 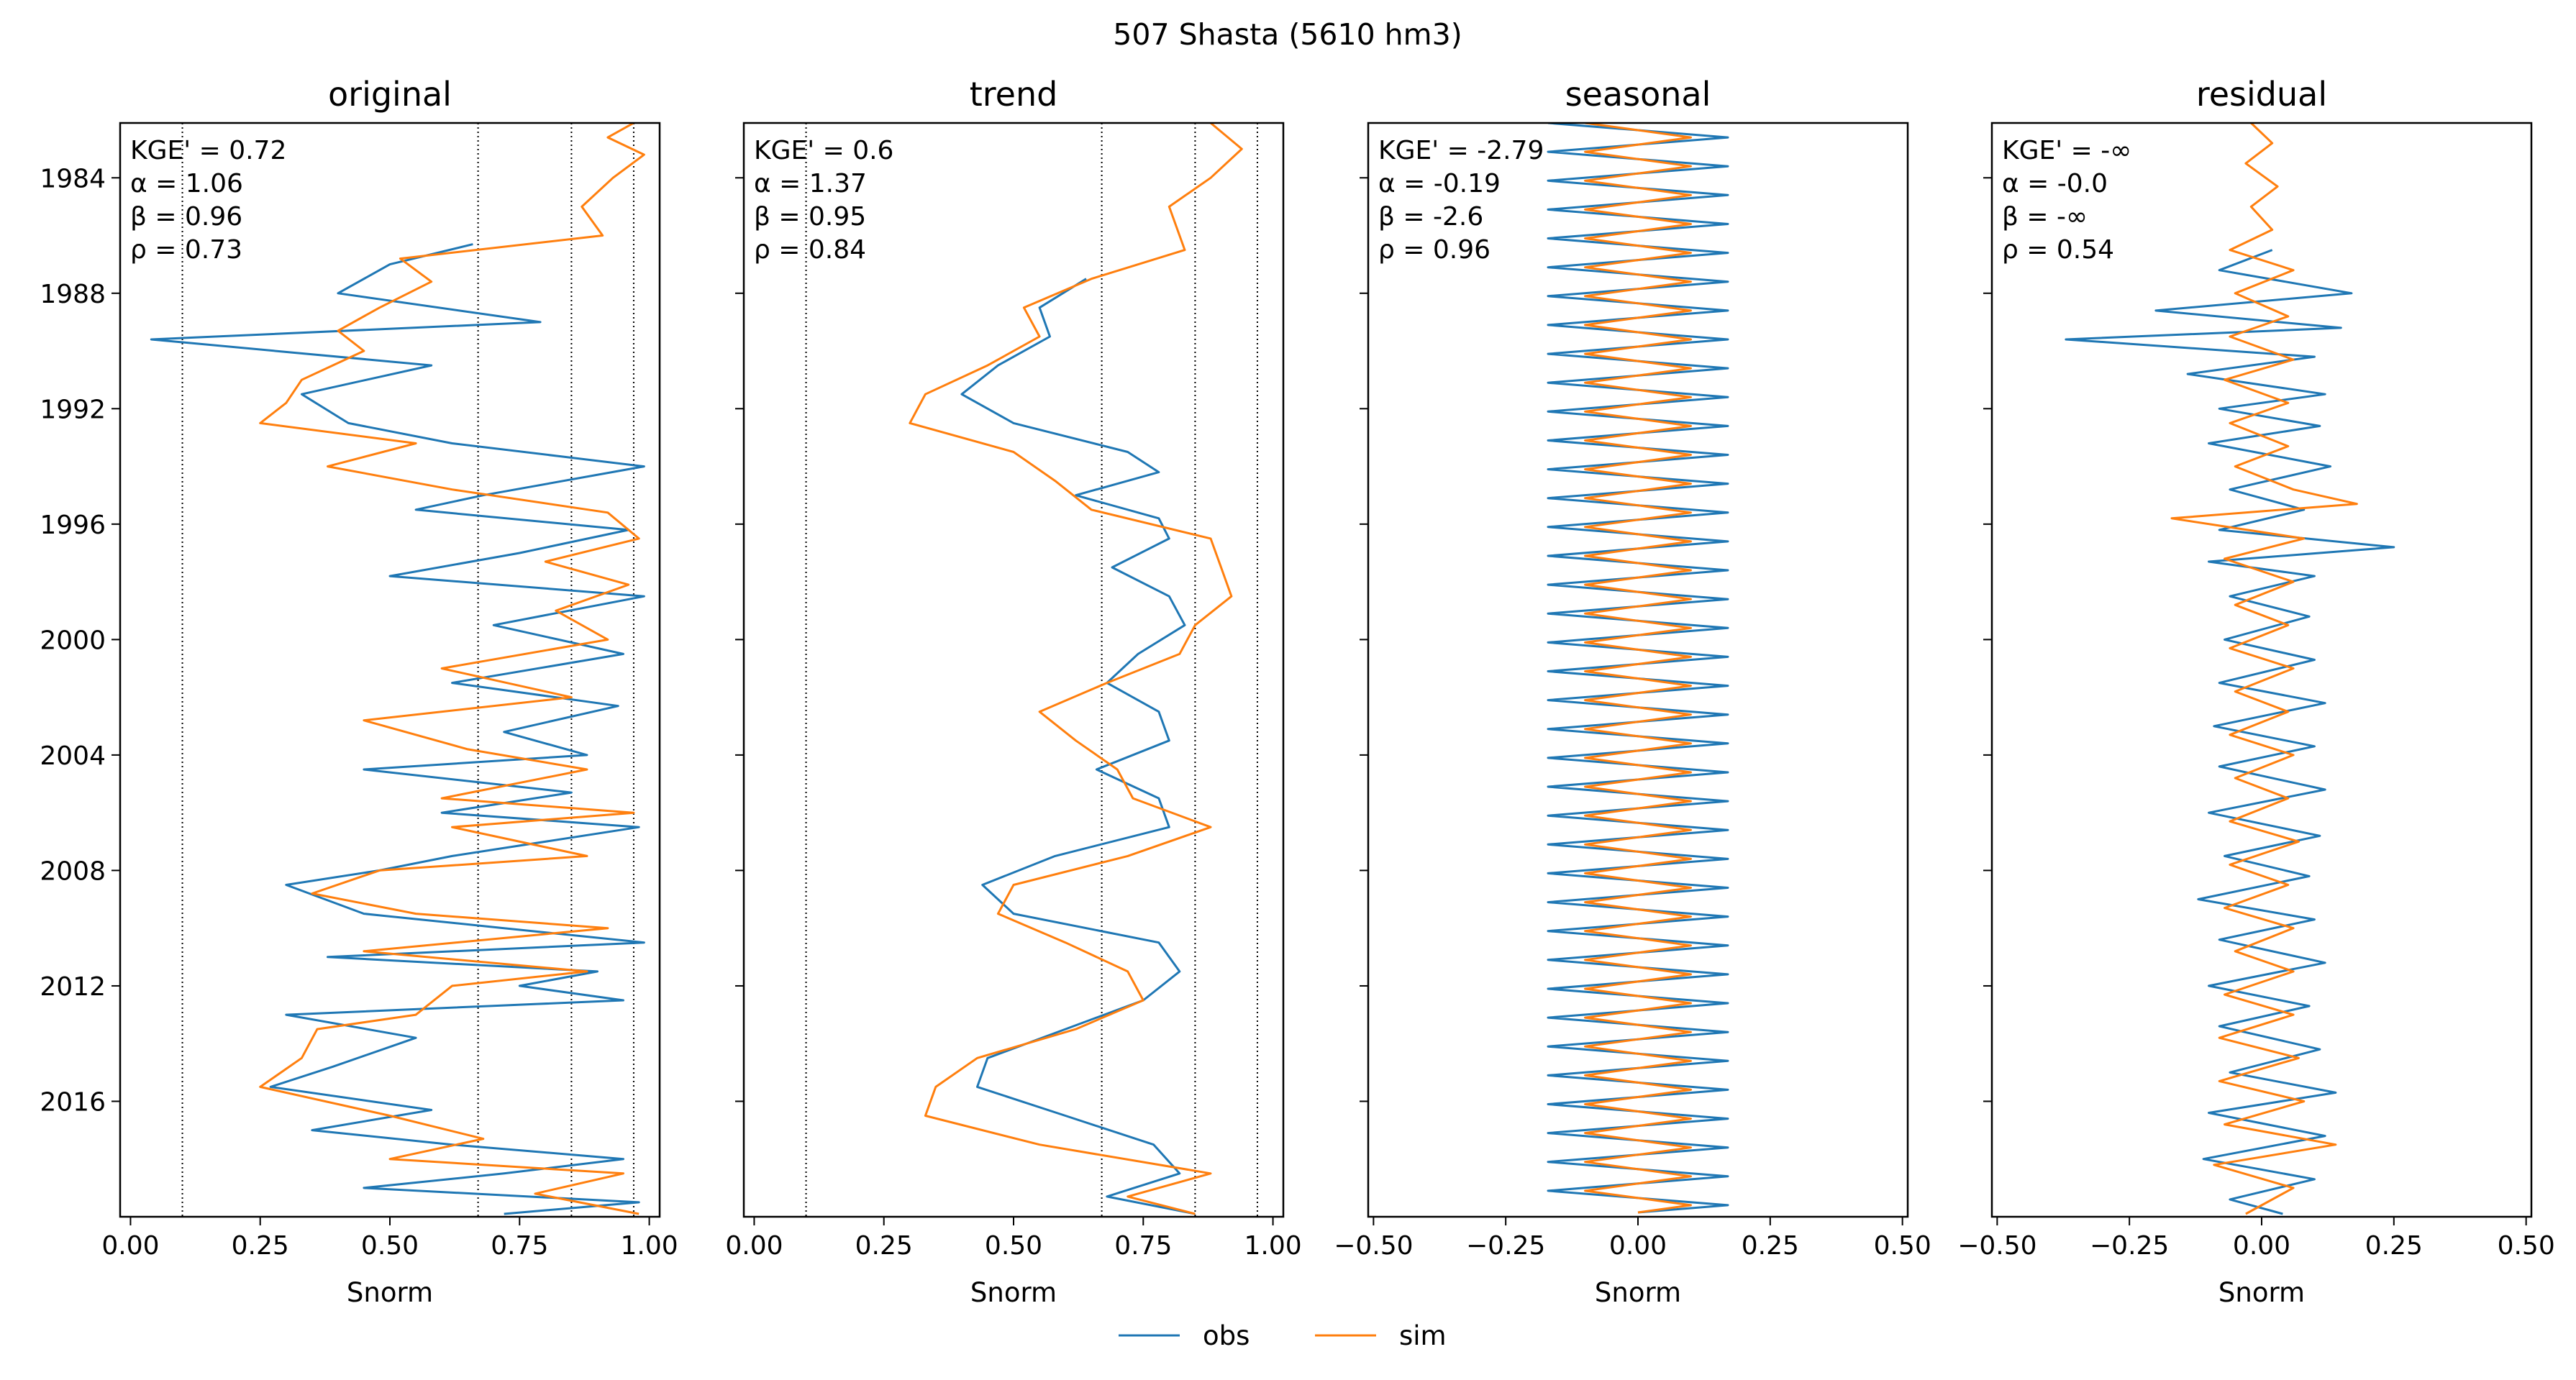 What do you see at coordinates (1014, 94) in the screenshot?
I see `panel-title: trend` at bounding box center [1014, 94].